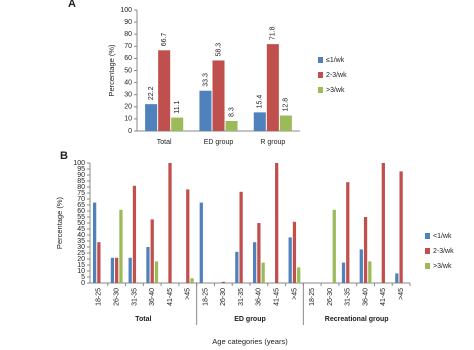 The image size is (474, 350). What do you see at coordinates (335, 60) in the screenshot?
I see `legend-label: ≤1/wk` at bounding box center [335, 60].